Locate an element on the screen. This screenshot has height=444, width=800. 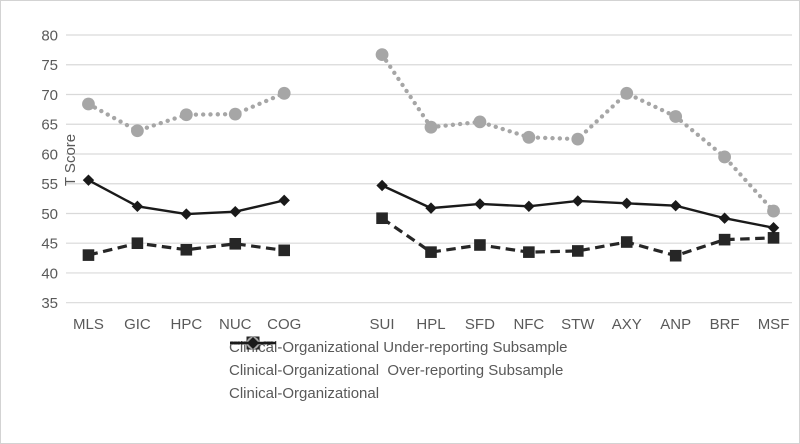
x-category-label: SUI is located at coordinates (382, 324).